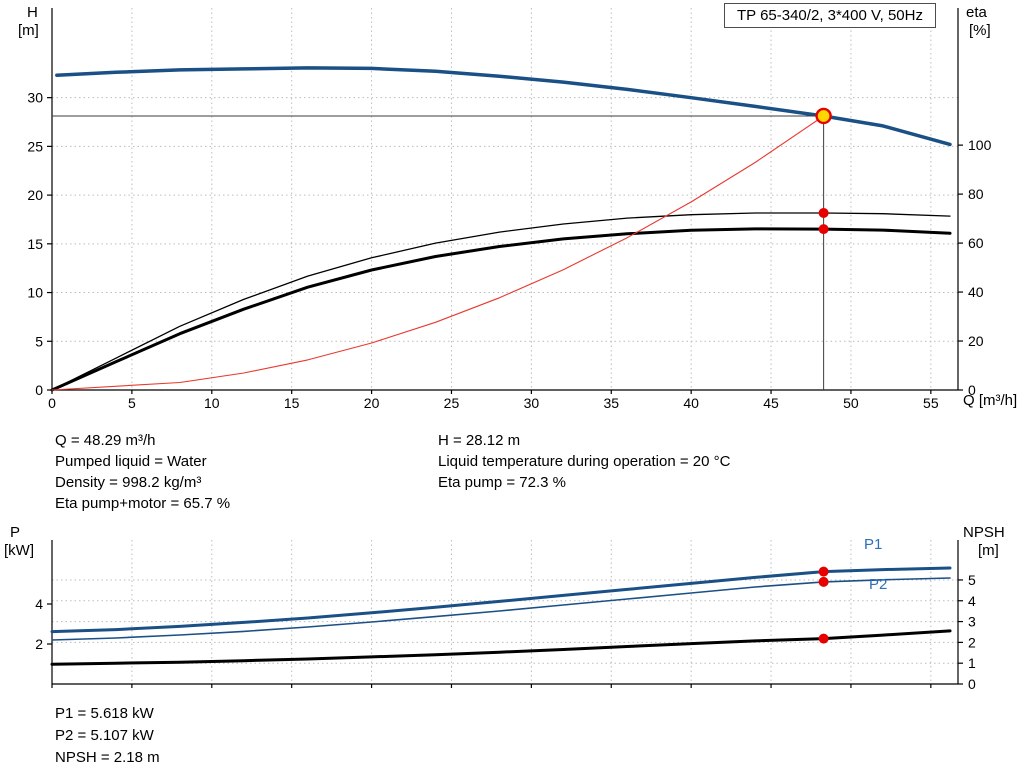 The height and width of the screenshot is (781, 1024). What do you see at coordinates (988, 550) in the screenshot?
I see `axis-unit-npsh: [m]` at bounding box center [988, 550].